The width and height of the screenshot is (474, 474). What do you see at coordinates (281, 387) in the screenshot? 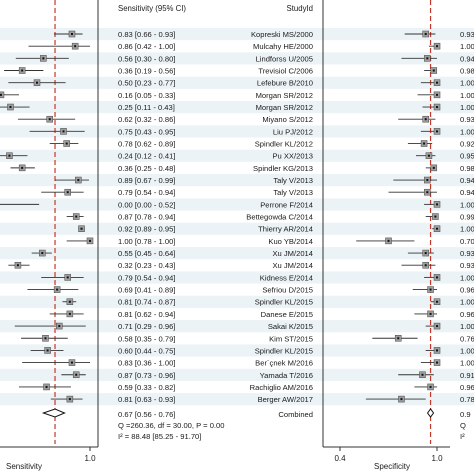
I see `study-name: Rachiglio AM/2016` at bounding box center [281, 387].